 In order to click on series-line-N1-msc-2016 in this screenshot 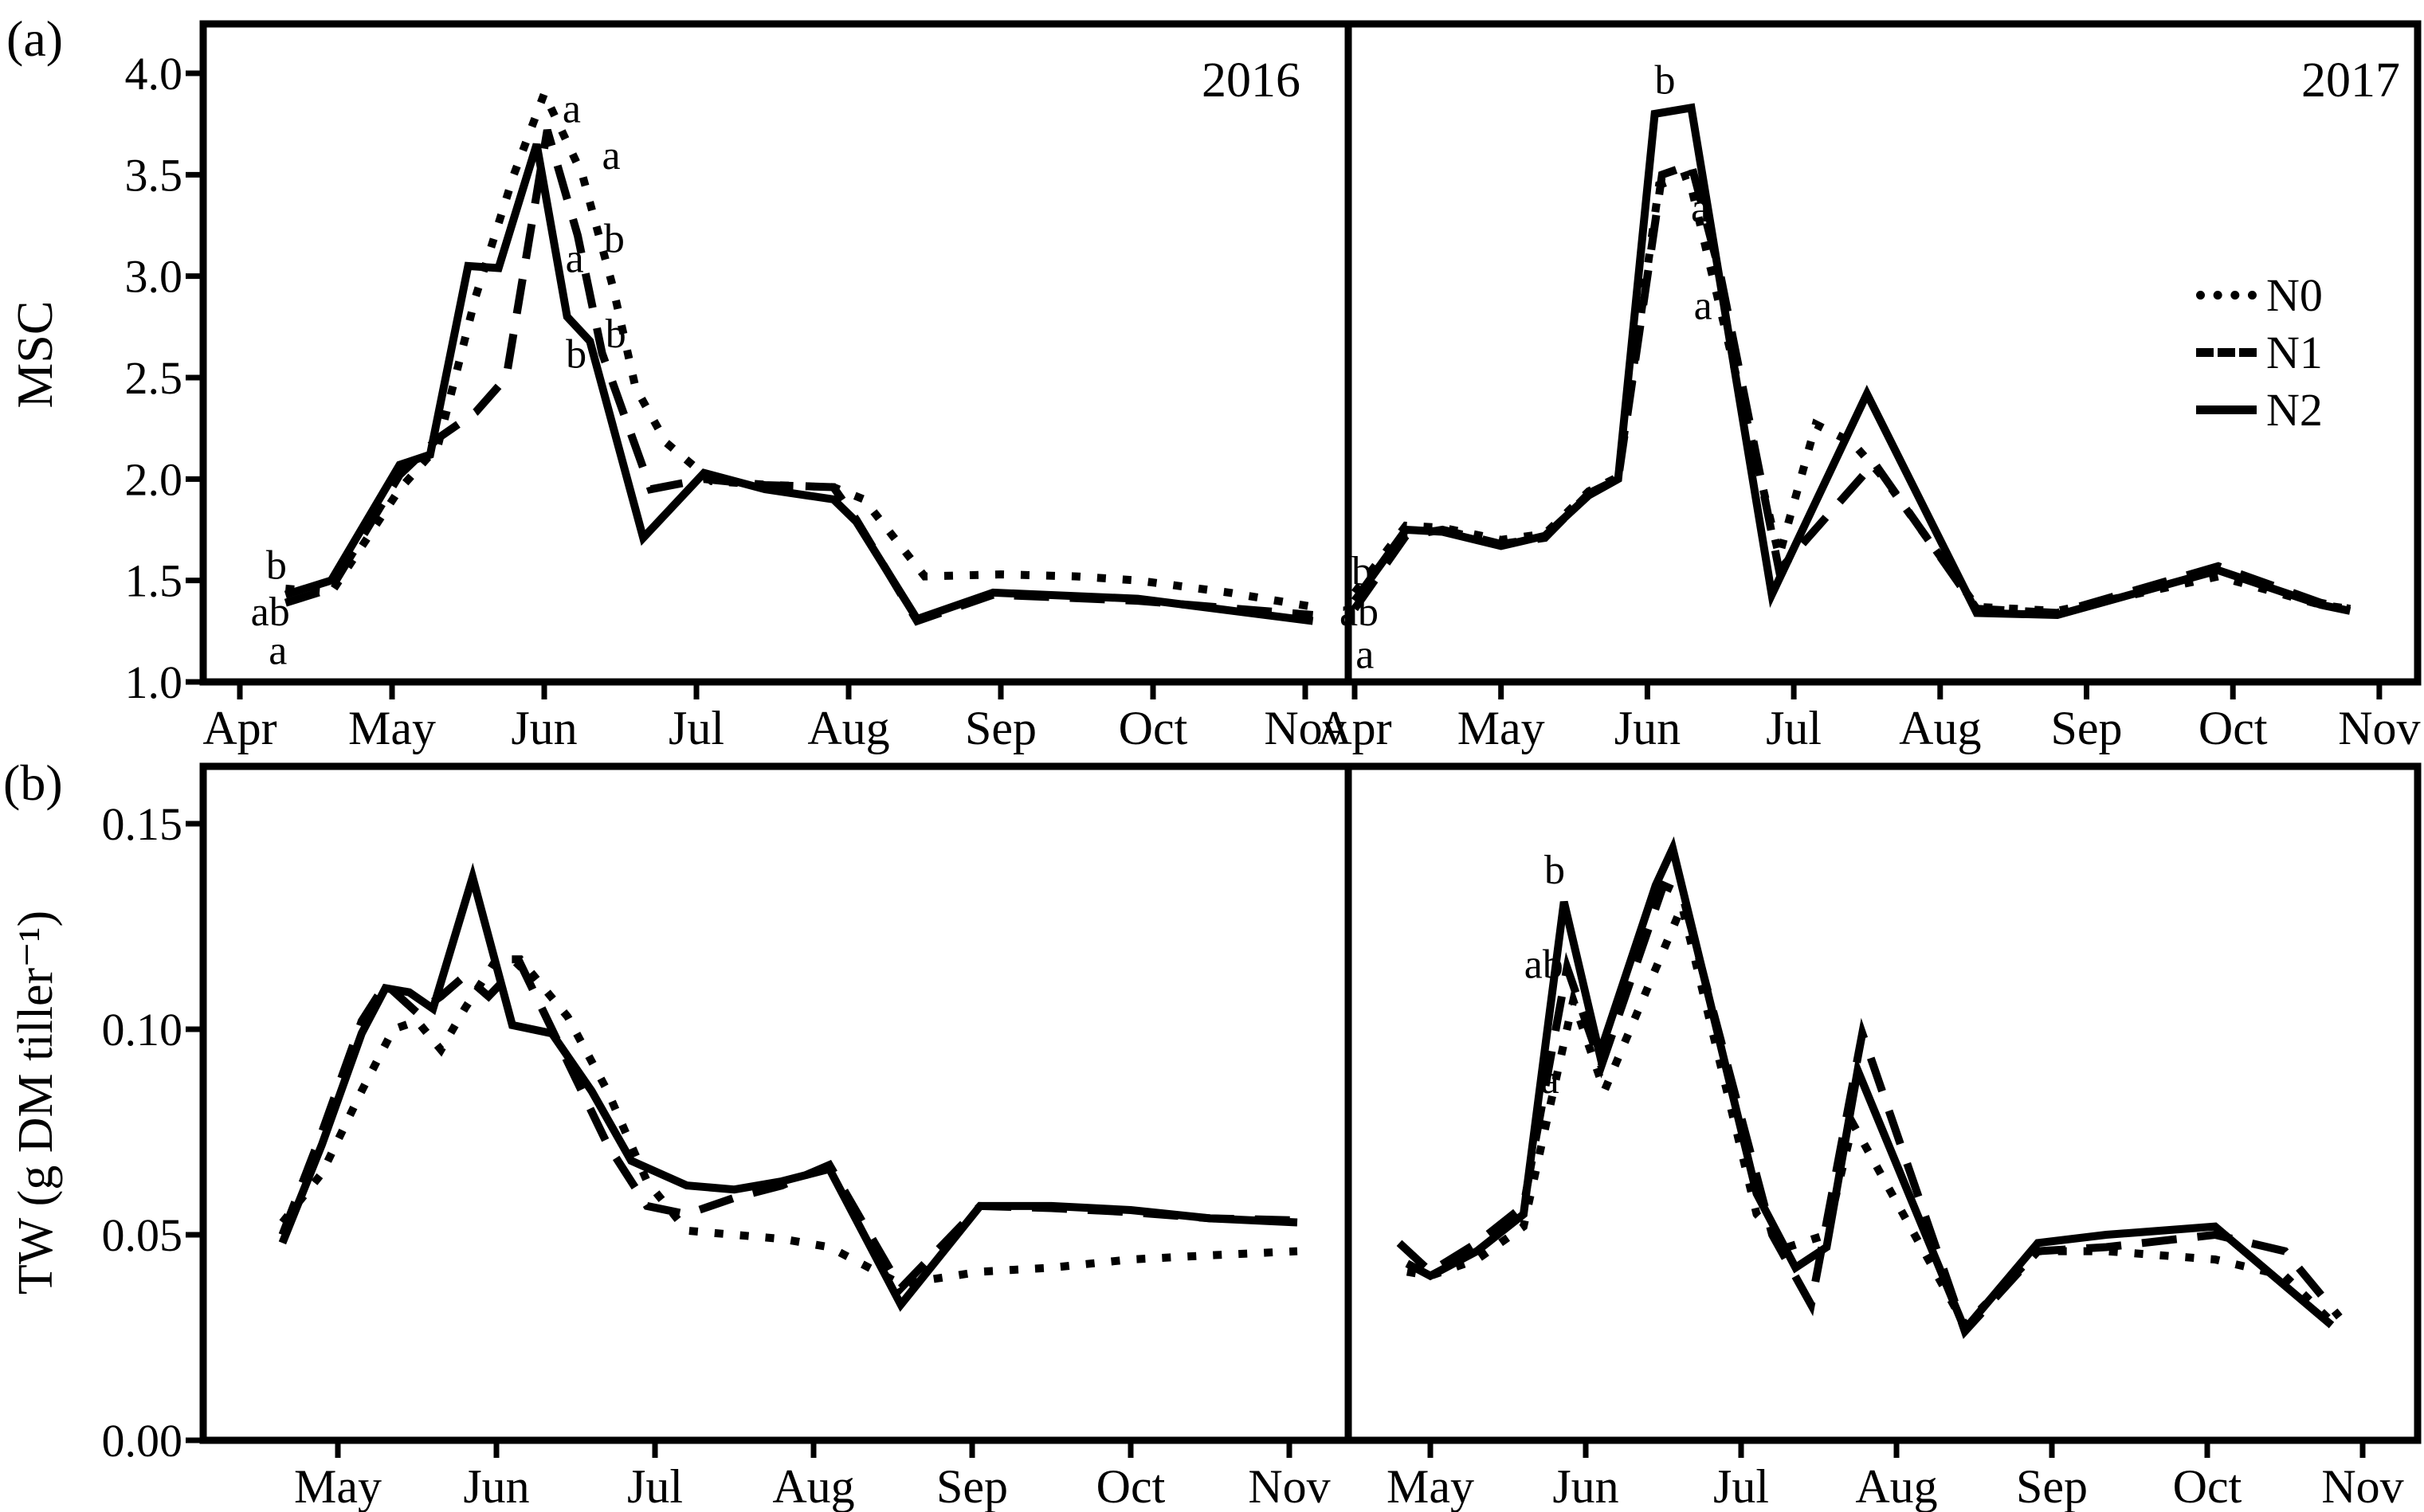, I will do `click(799, 377)`.